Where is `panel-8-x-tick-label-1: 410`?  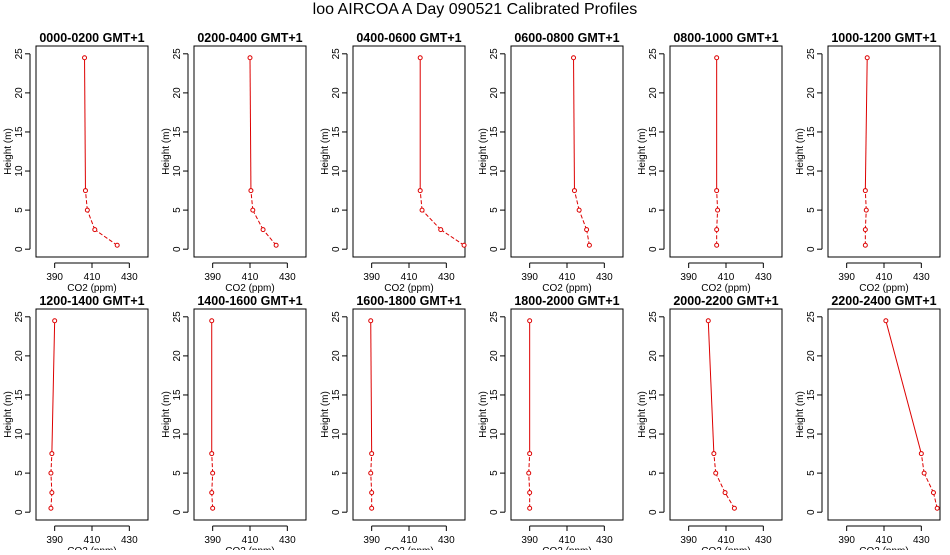 panel-8-x-tick-label-1: 410 is located at coordinates (409, 540).